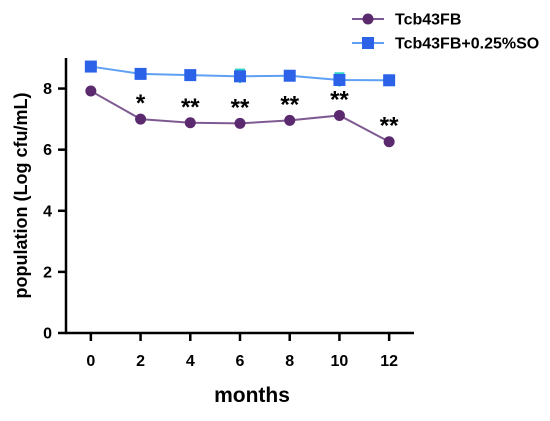 This screenshot has height=421, width=550. Describe the element at coordinates (252, 395) in the screenshot. I see `x-axis-label: months` at that location.